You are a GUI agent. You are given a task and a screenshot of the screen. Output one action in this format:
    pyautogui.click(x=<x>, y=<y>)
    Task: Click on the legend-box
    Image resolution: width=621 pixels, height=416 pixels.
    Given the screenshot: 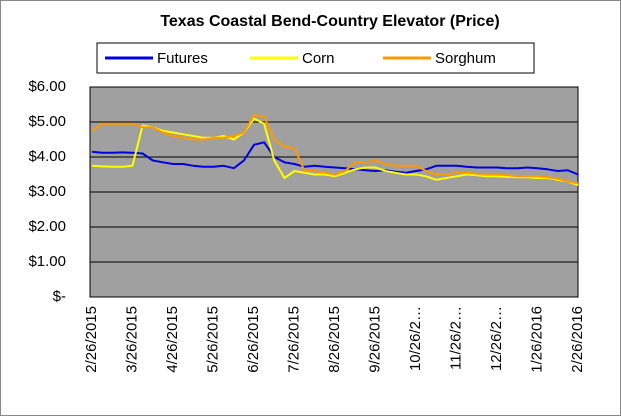 What is the action you would take?
    pyautogui.click(x=315, y=58)
    